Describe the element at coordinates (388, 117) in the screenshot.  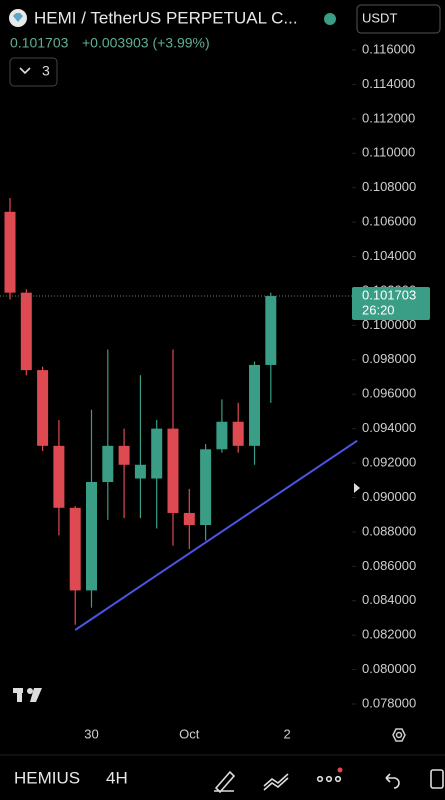
I see `y-tick-label: 0.112000` at that location.